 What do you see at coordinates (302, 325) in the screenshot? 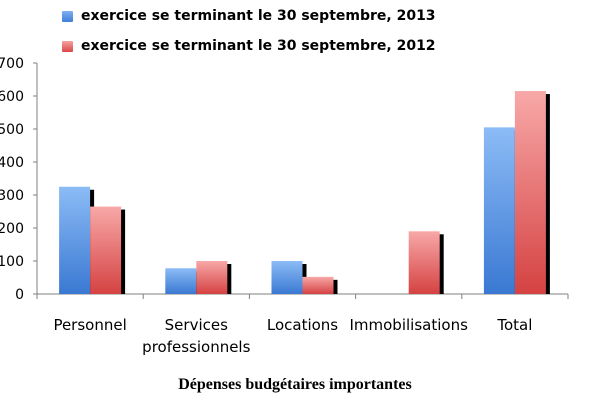
I see `x-tick-label: Locations` at bounding box center [302, 325].